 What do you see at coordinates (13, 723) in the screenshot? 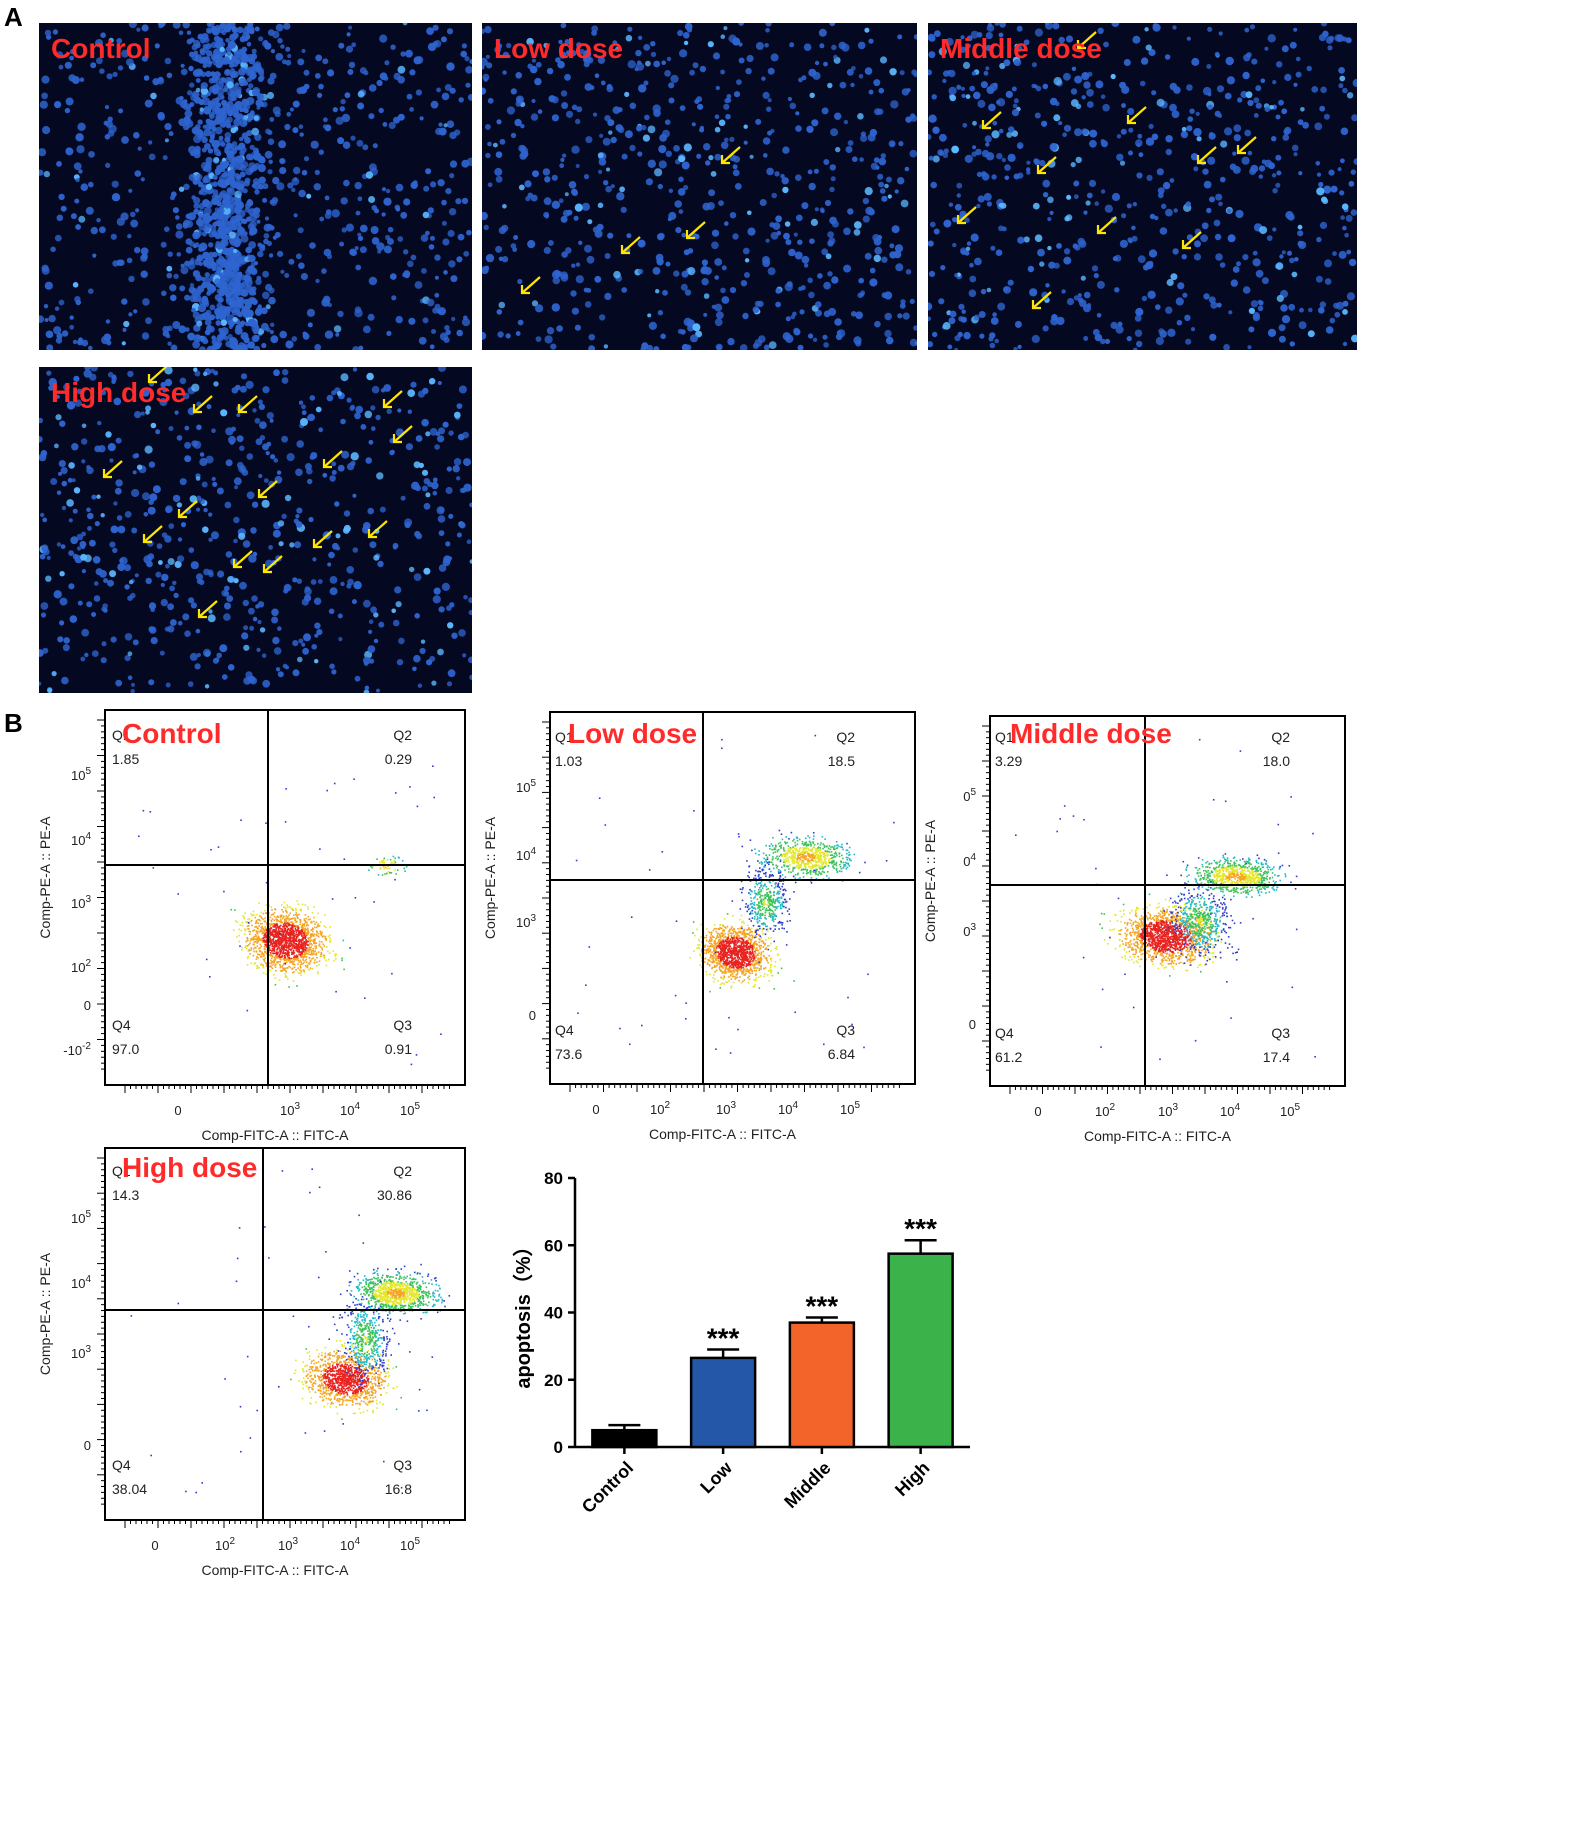
I see `panel-letter-b: B` at bounding box center [13, 723].